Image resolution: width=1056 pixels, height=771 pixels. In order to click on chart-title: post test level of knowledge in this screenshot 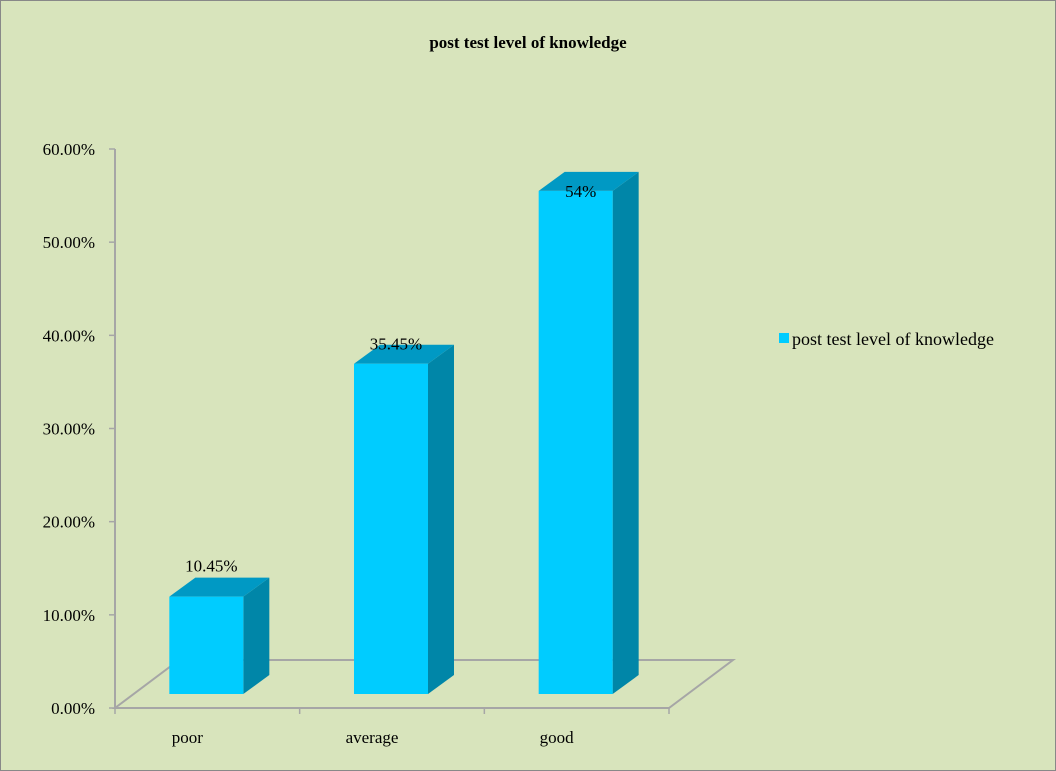, I will do `click(528, 42)`.